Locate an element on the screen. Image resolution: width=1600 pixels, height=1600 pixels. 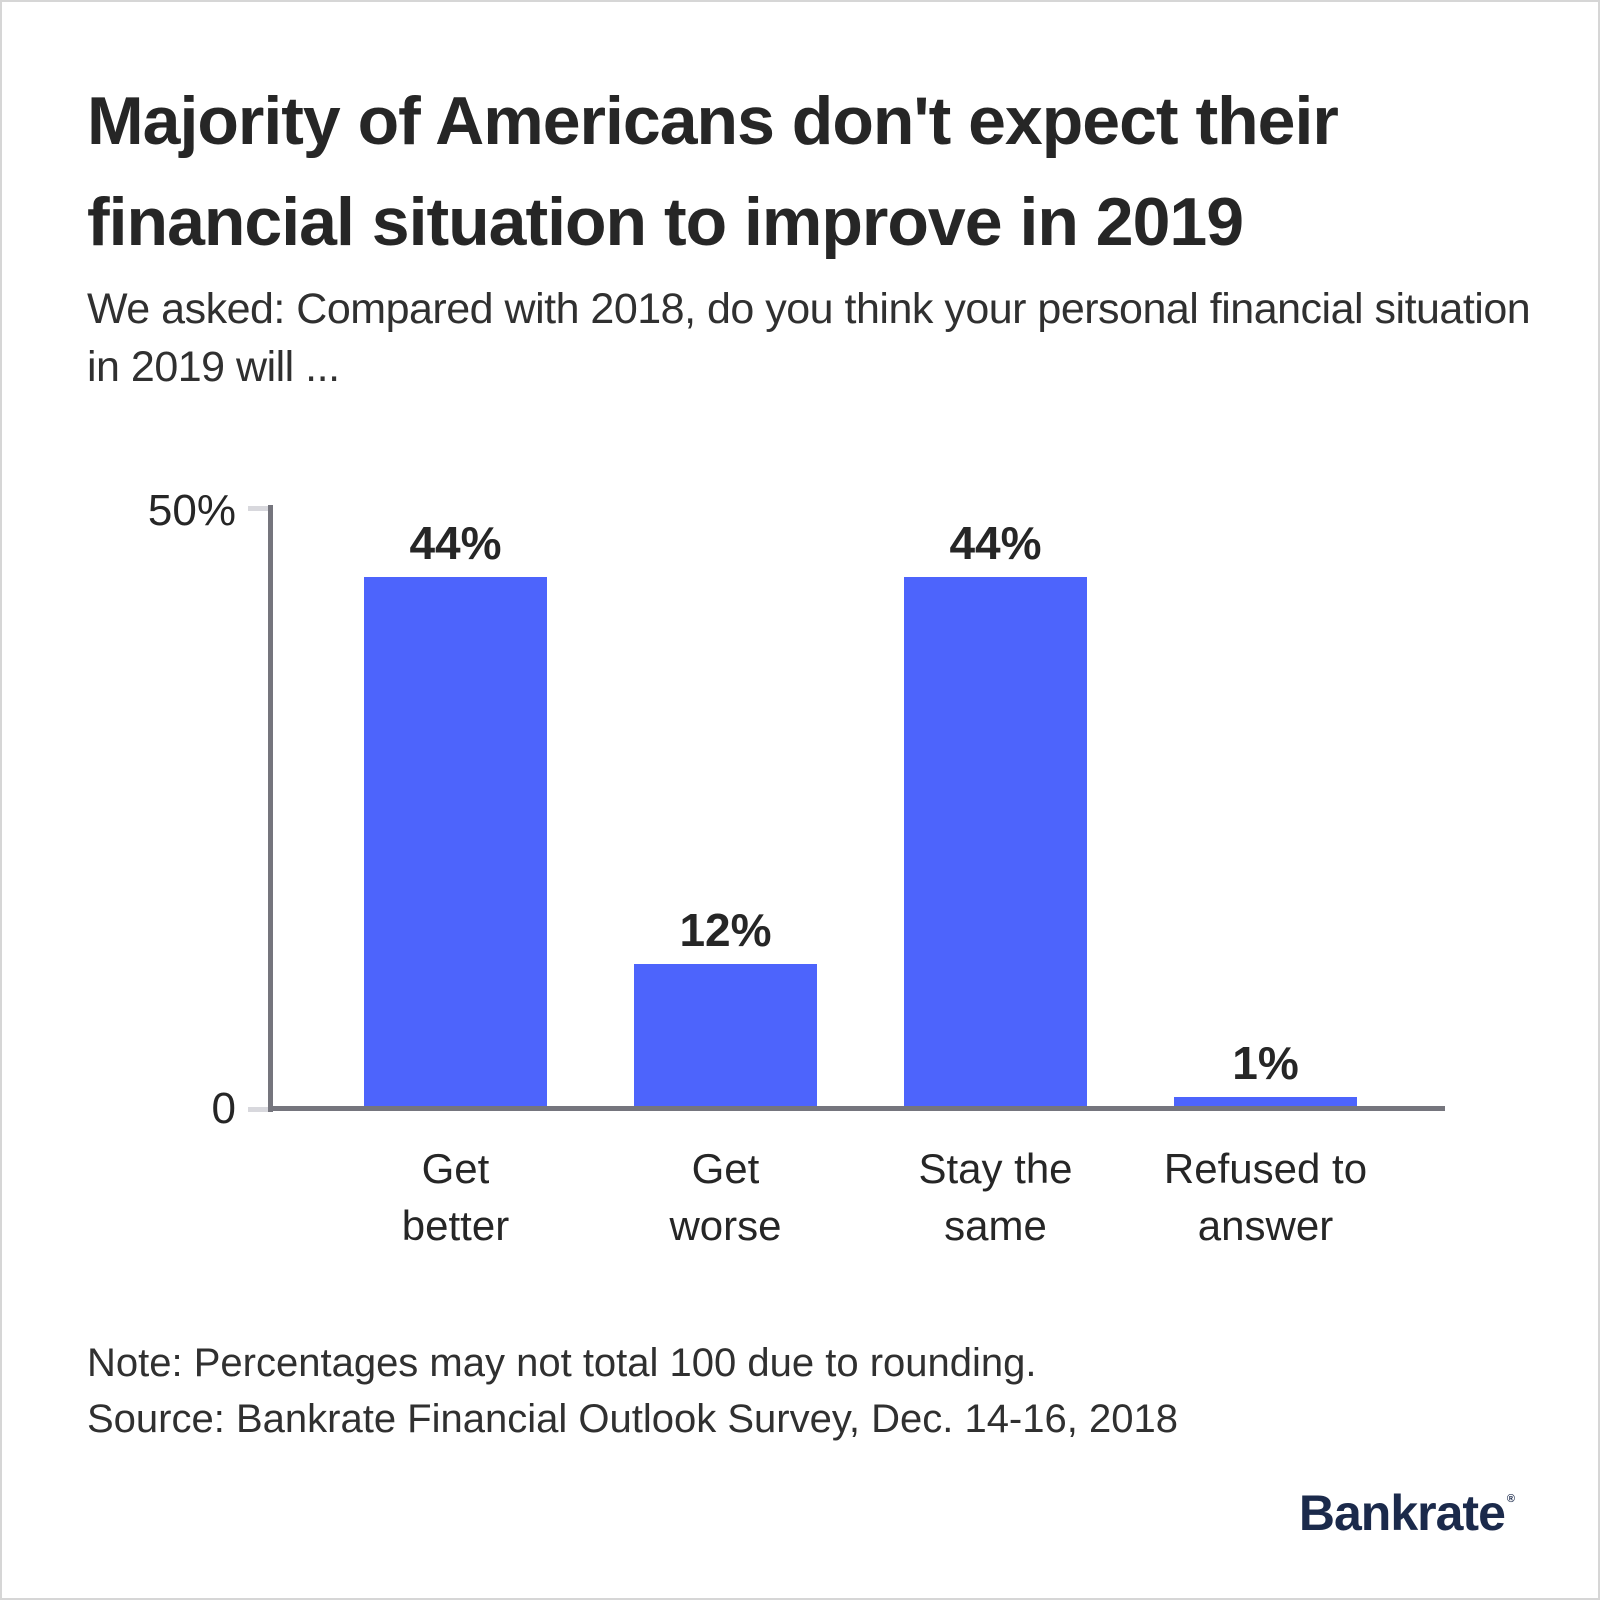
chart-title-line-1: Majority of Americans don't expect their is located at coordinates (713, 121).